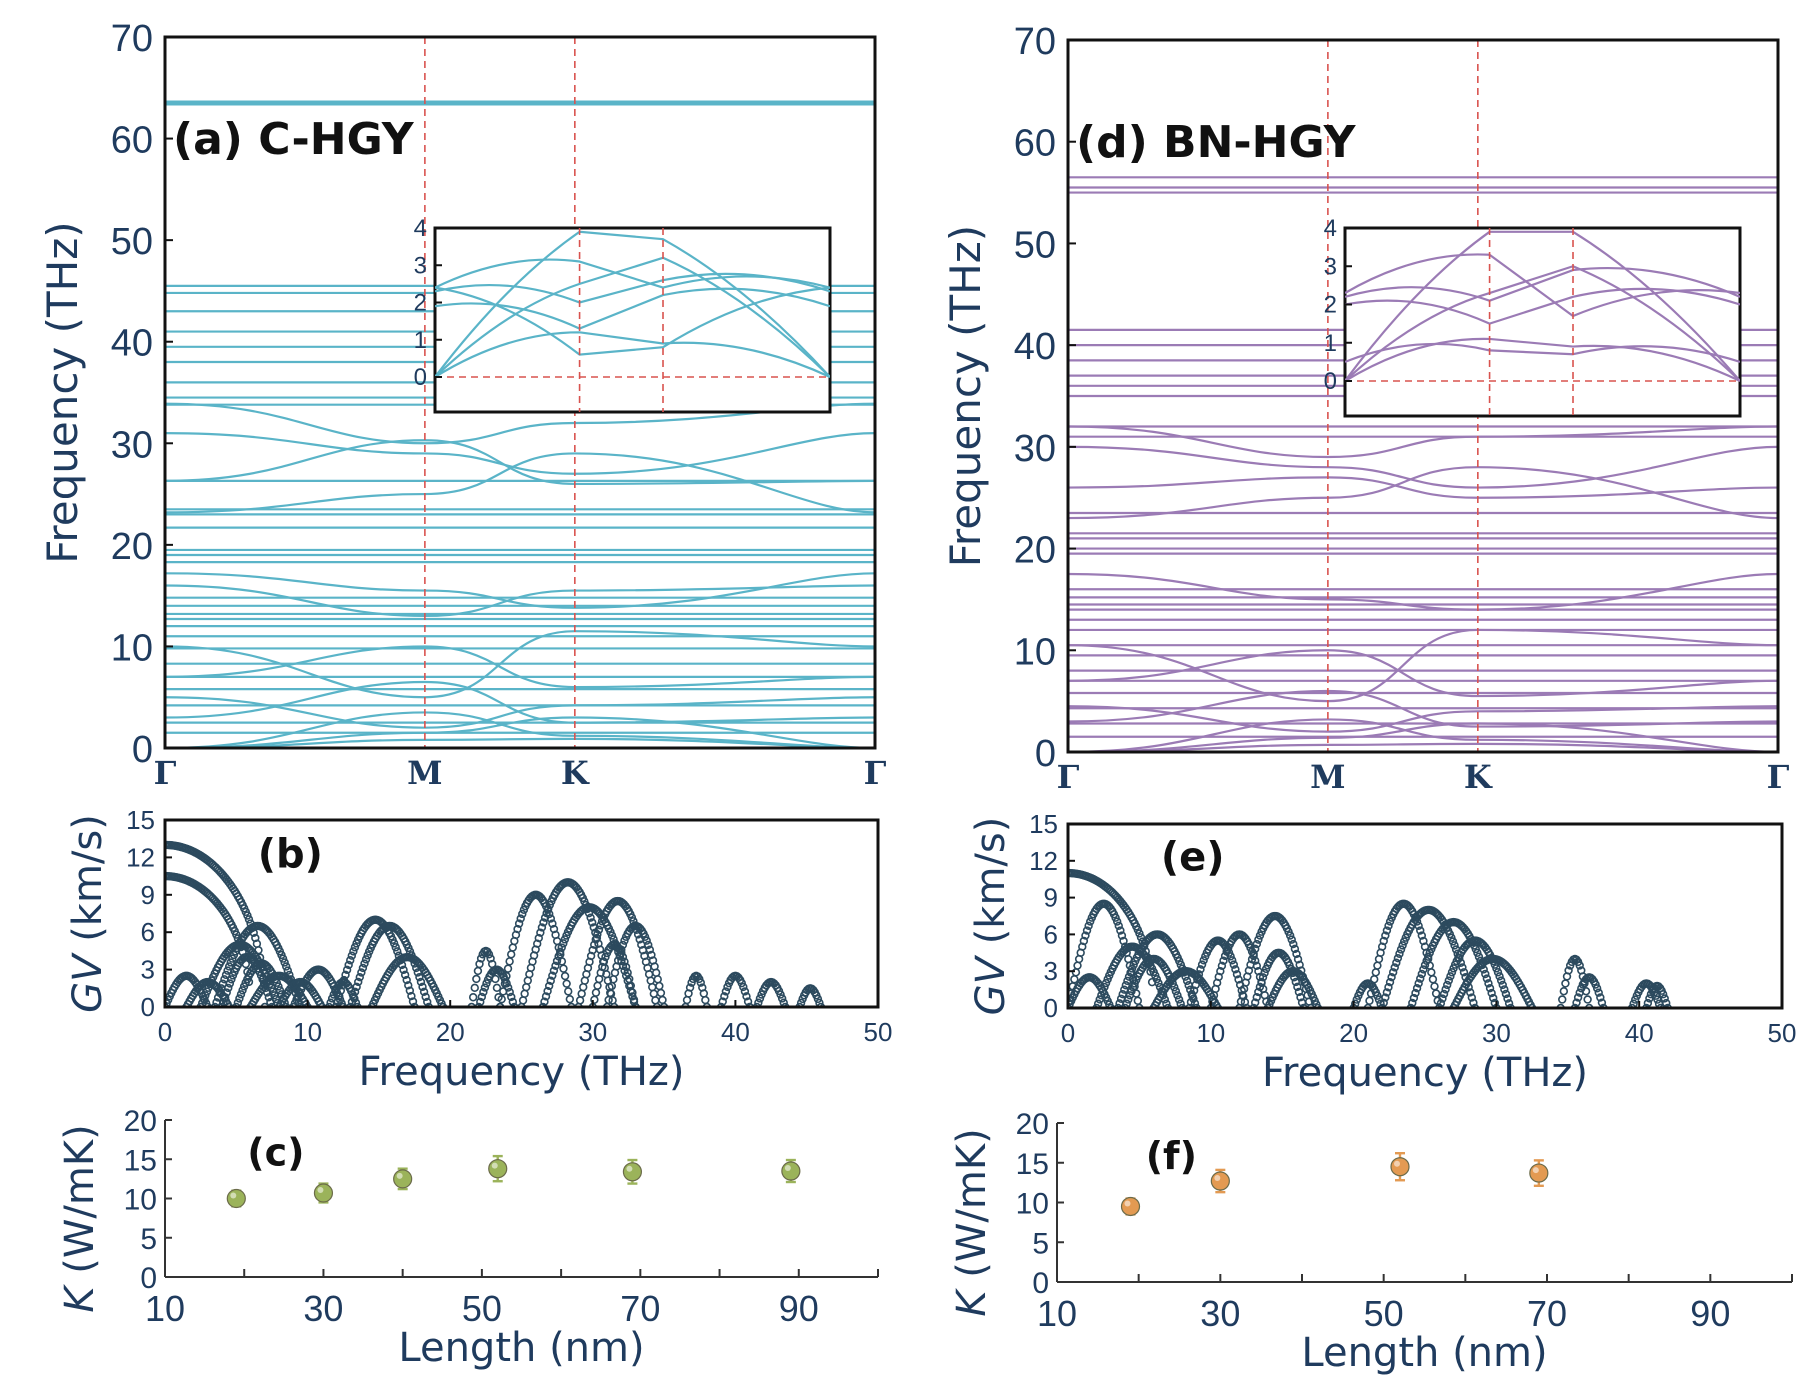  What do you see at coordinates (632, 304) in the screenshot?
I see `inset-band` at bounding box center [632, 304].